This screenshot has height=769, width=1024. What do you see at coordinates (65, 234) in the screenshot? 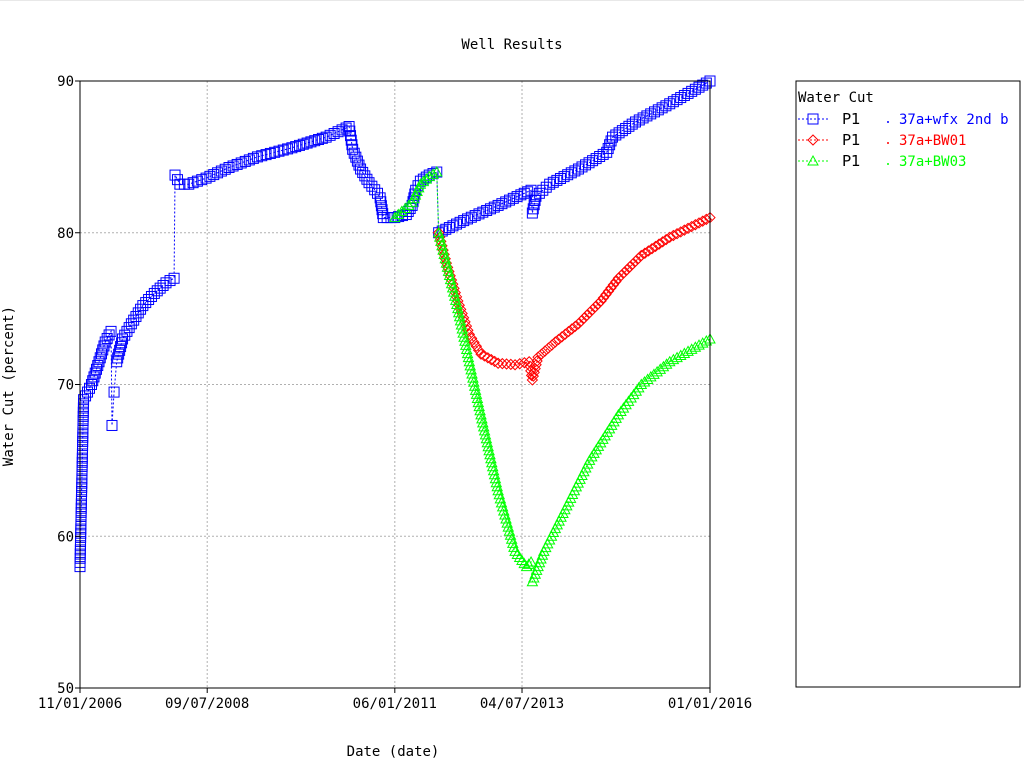
I see `y-tick-label: 80` at bounding box center [65, 234].